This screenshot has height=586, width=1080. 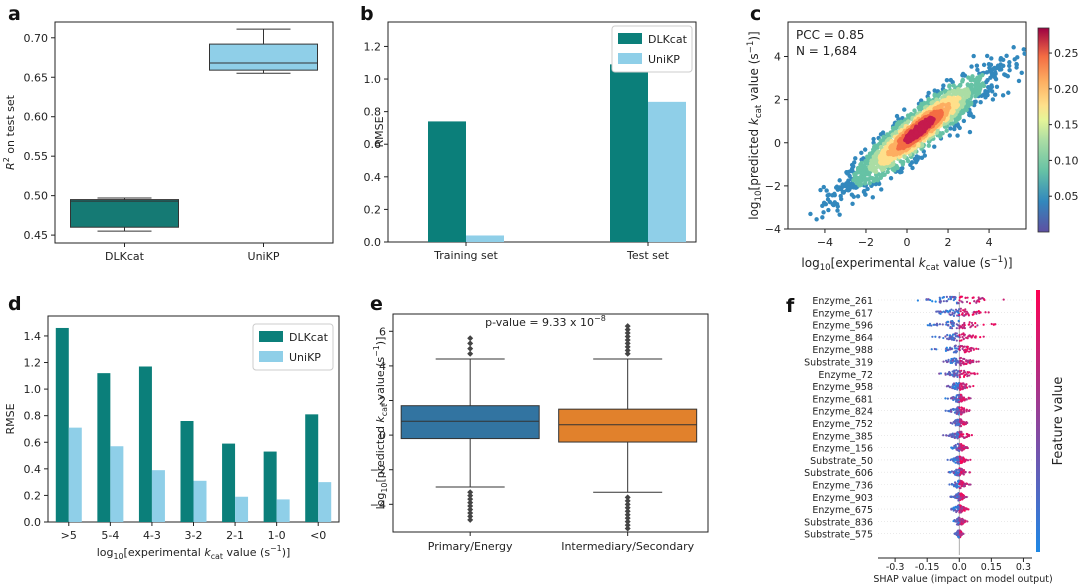 What do you see at coordinates (15, 304) in the screenshot?
I see `panel-label-d: d` at bounding box center [15, 304].